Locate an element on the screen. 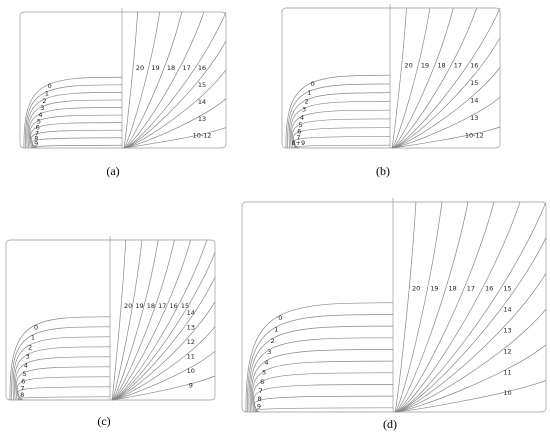 This screenshot has width=550, height=436. panel-caption: (b) is located at coordinates (383, 171).